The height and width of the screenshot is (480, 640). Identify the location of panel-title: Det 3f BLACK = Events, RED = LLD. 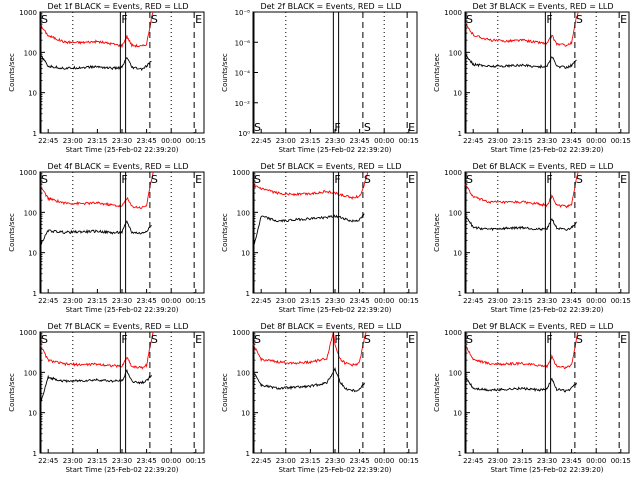
(542, 6).